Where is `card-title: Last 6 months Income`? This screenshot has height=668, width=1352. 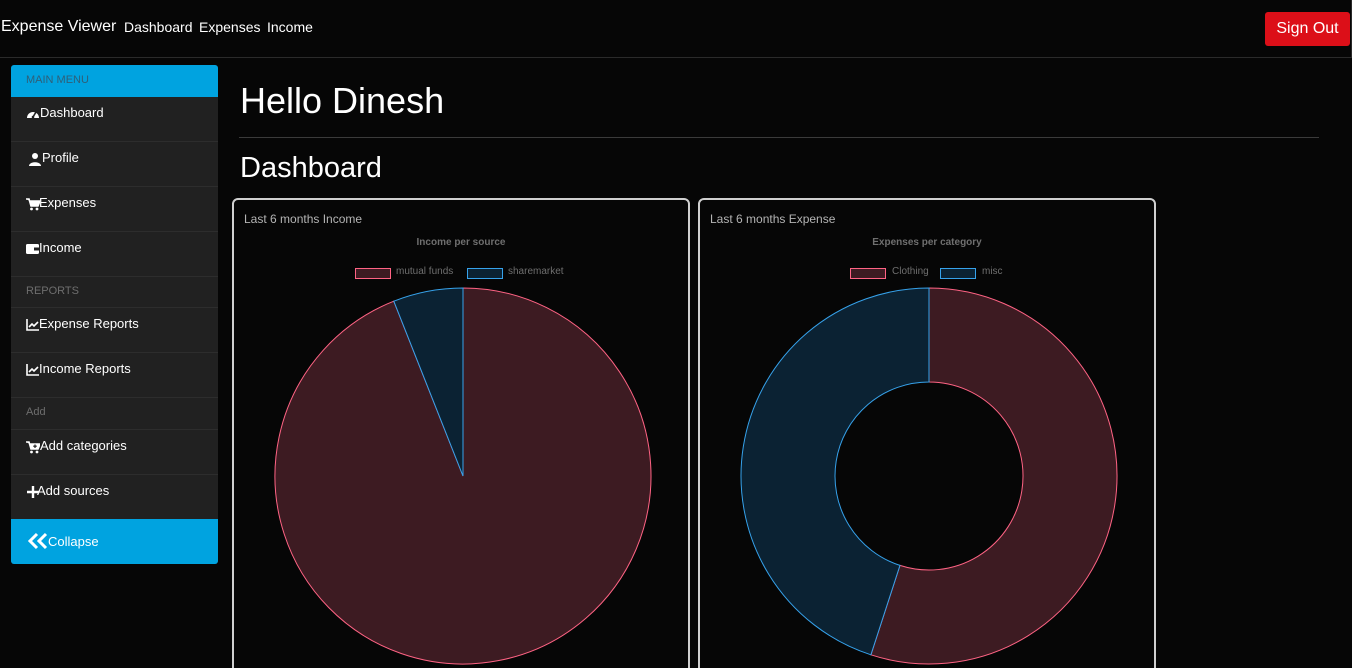
card-title: Last 6 months Income is located at coordinates (303, 219).